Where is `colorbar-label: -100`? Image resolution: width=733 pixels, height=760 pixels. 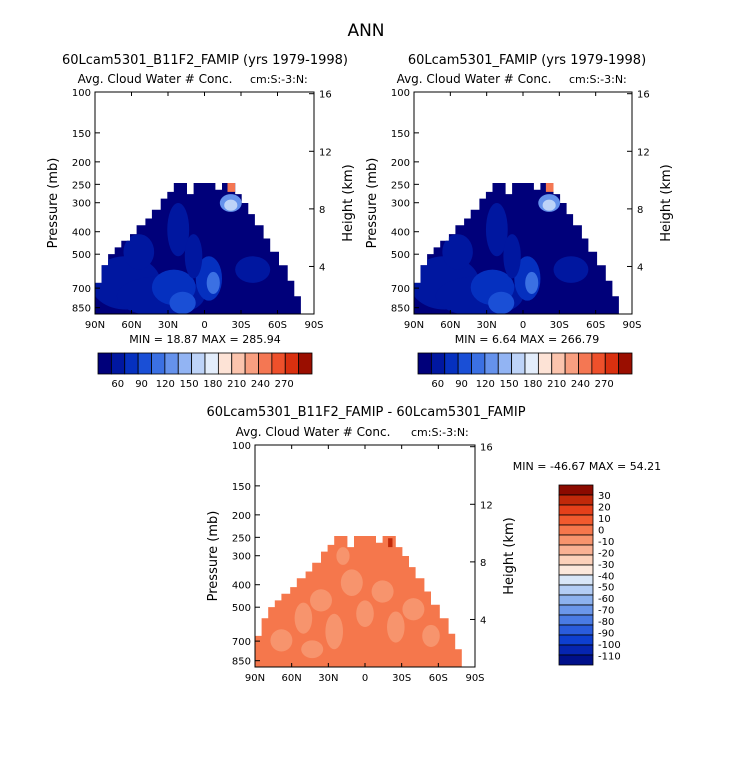 colorbar-label: -100 is located at coordinates (609, 645).